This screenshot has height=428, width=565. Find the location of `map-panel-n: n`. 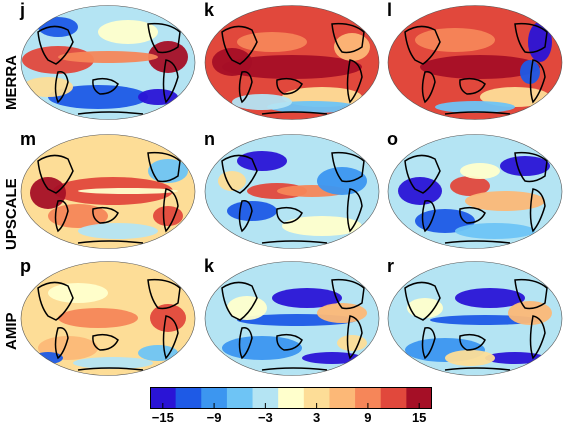

map-panel-n: n is located at coordinates (292, 190).